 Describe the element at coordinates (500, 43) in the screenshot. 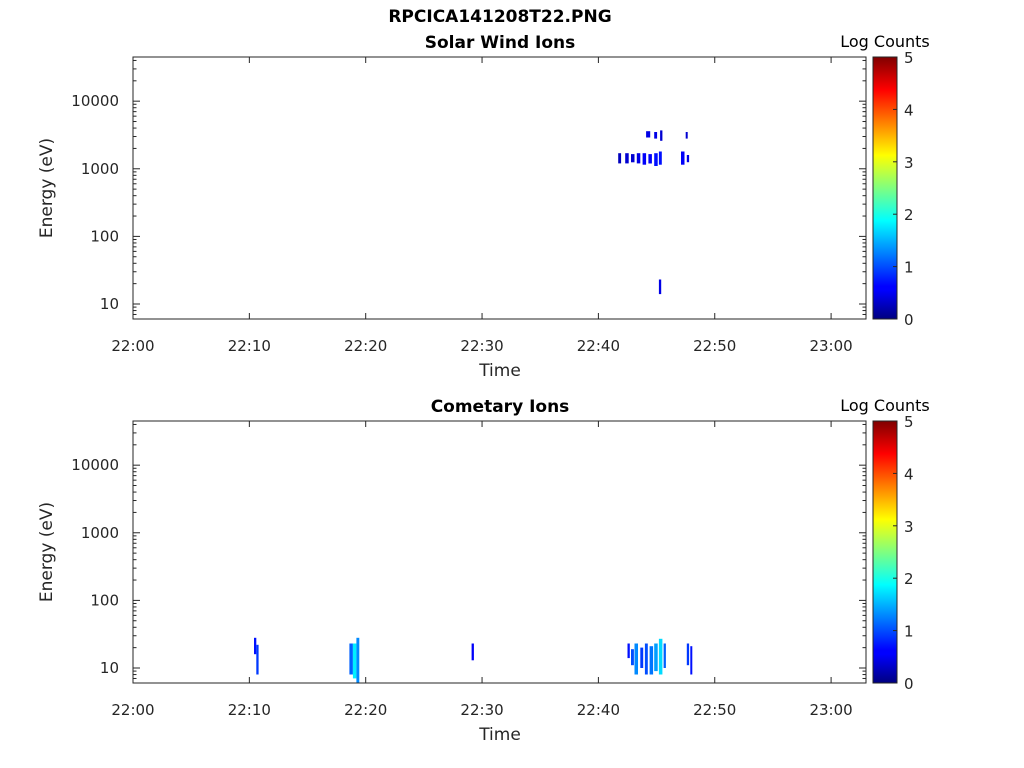

I see `panel-title: Solar Wind Ions` at that location.